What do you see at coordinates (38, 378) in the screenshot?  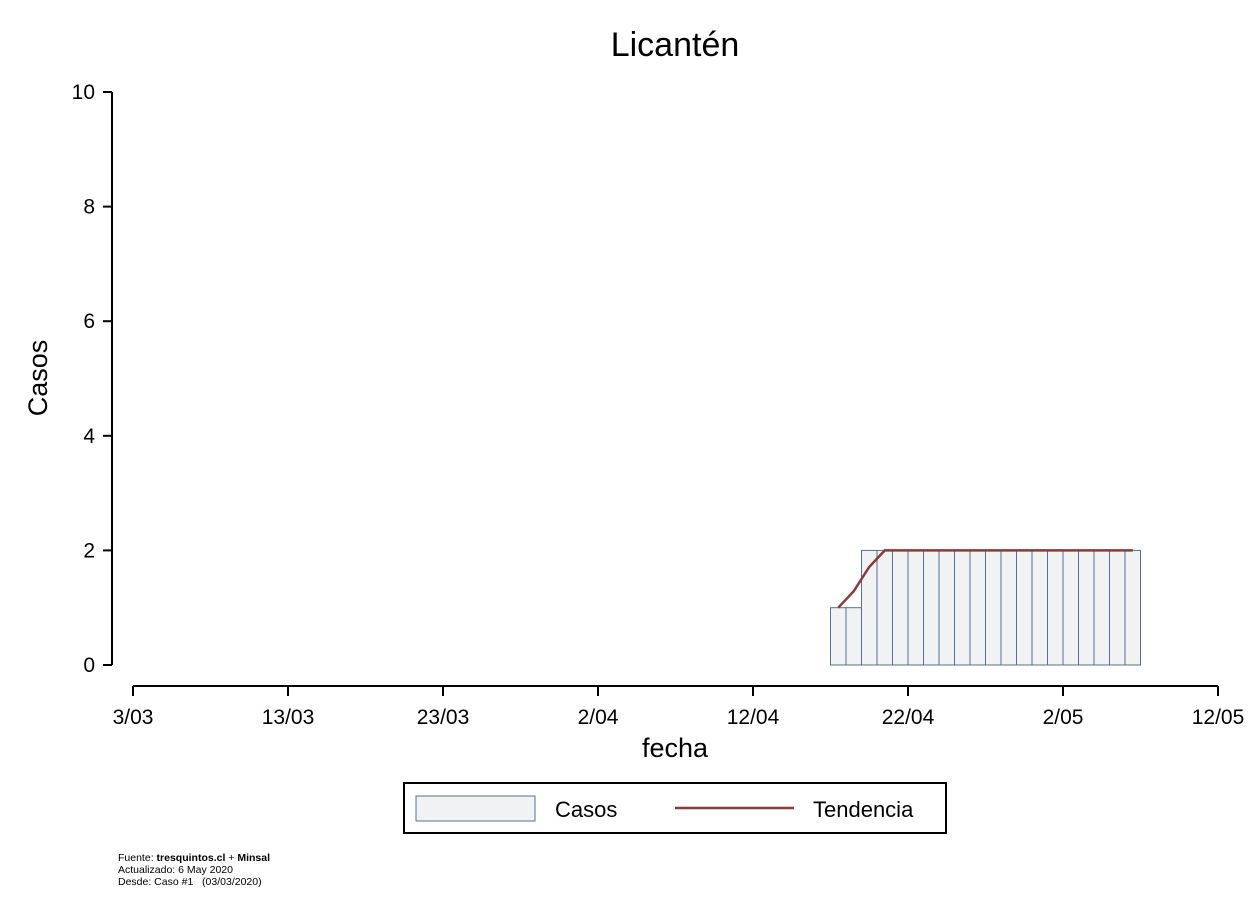 I see `y-axis-title: Casos` at bounding box center [38, 378].